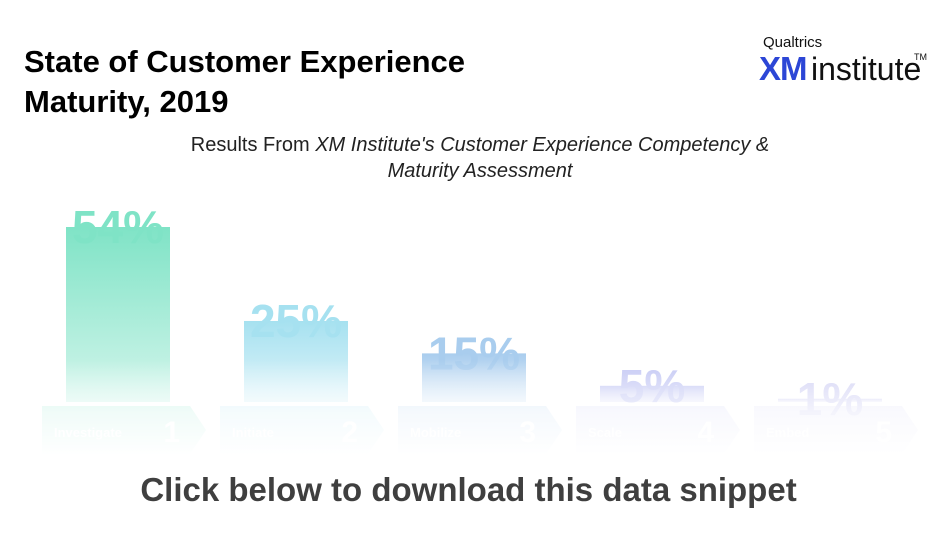  I want to click on logo-institute-text: institute, so click(866, 69).